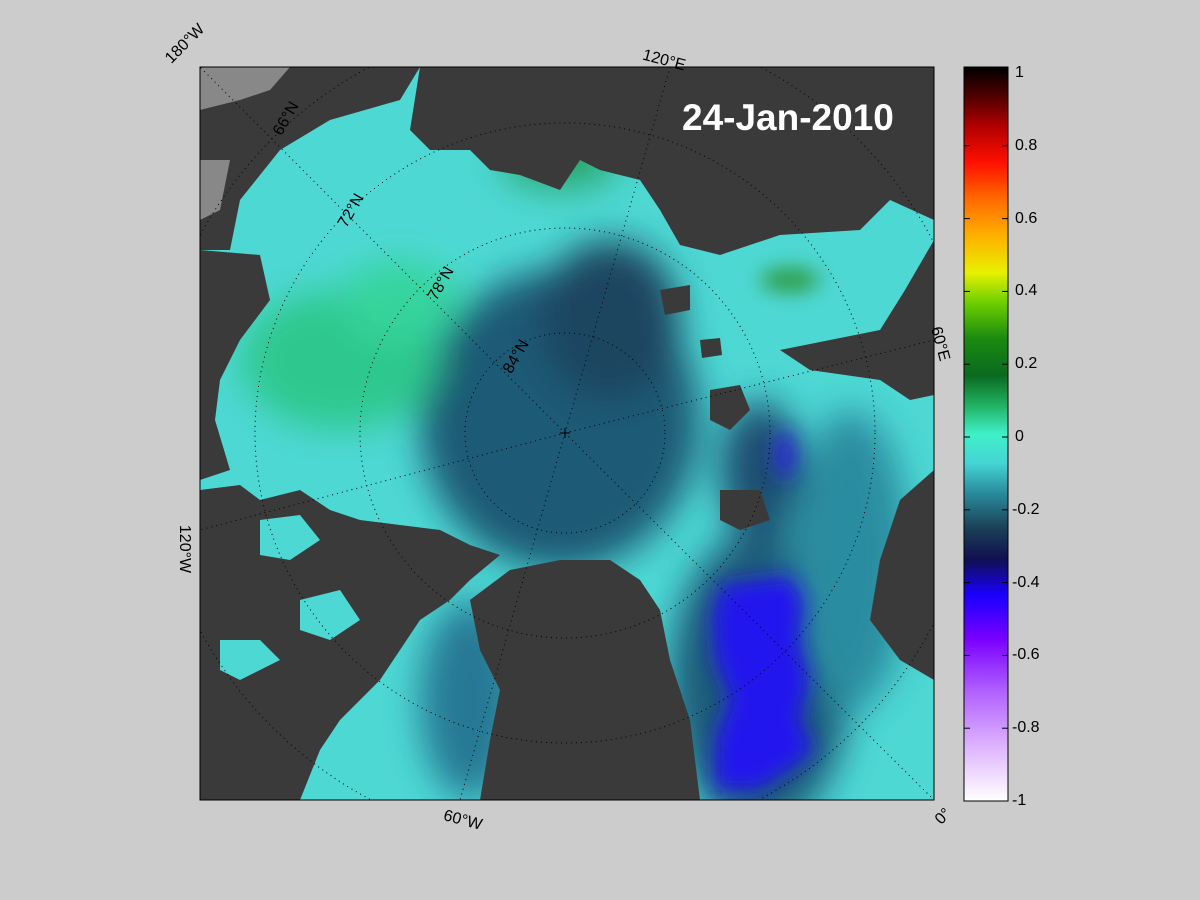 This screenshot has width=1200, height=900. Describe the element at coordinates (1026, 364) in the screenshot. I see `colorbar-tick-label: 0.2` at that location.